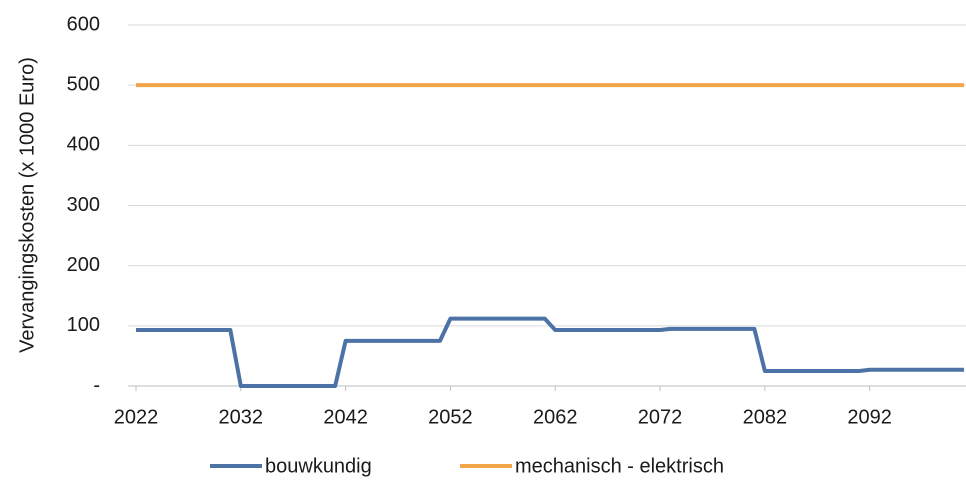 The image size is (966, 486). What do you see at coordinates (83, 265) in the screenshot?
I see `y-tick-label: 200` at bounding box center [83, 265].